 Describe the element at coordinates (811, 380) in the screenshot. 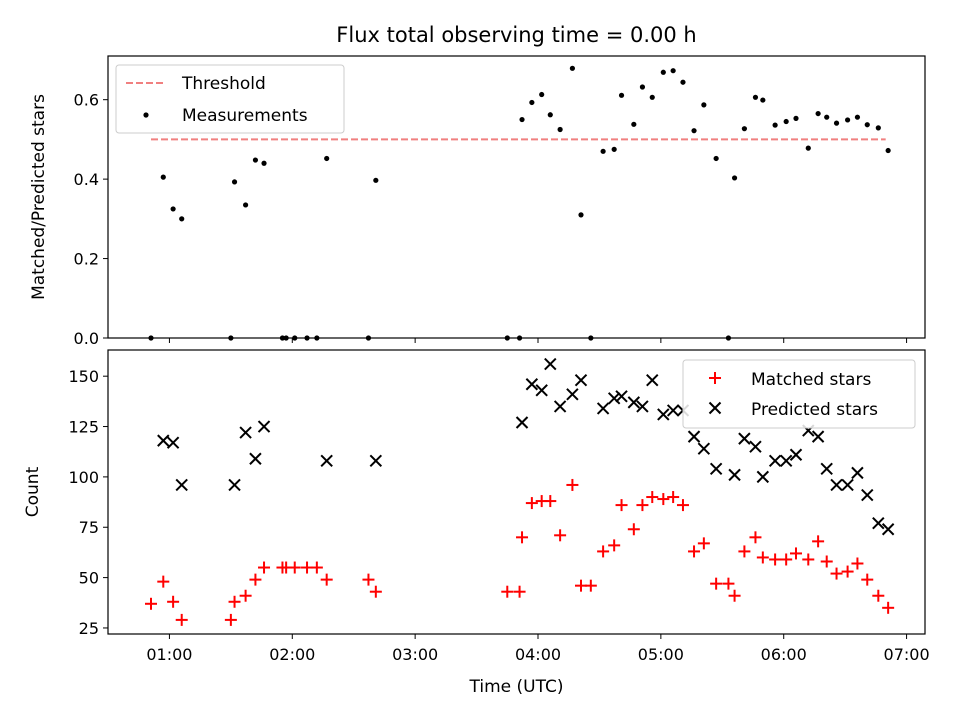

I see `legend-matched-label: Matched stars` at that location.